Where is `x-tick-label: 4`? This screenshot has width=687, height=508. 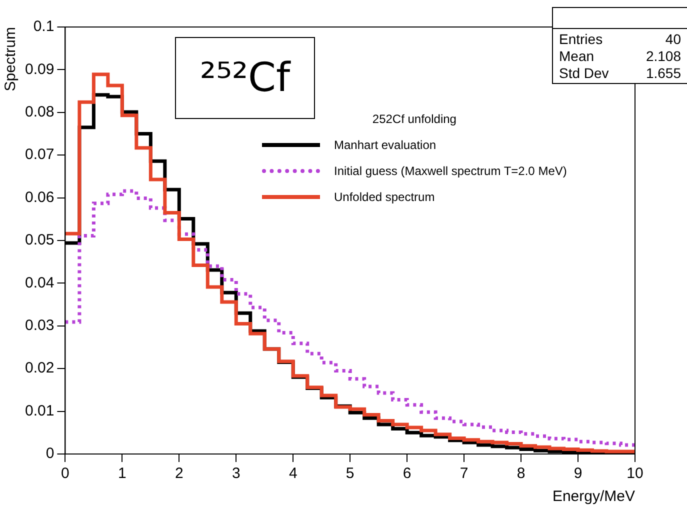 x-tick-label: 4 is located at coordinates (293, 473).